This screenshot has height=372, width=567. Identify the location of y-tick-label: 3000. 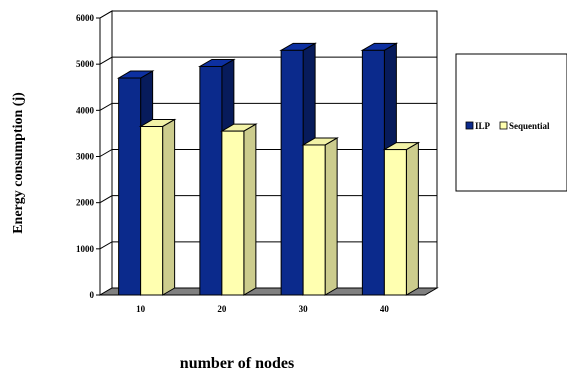
(85, 157).